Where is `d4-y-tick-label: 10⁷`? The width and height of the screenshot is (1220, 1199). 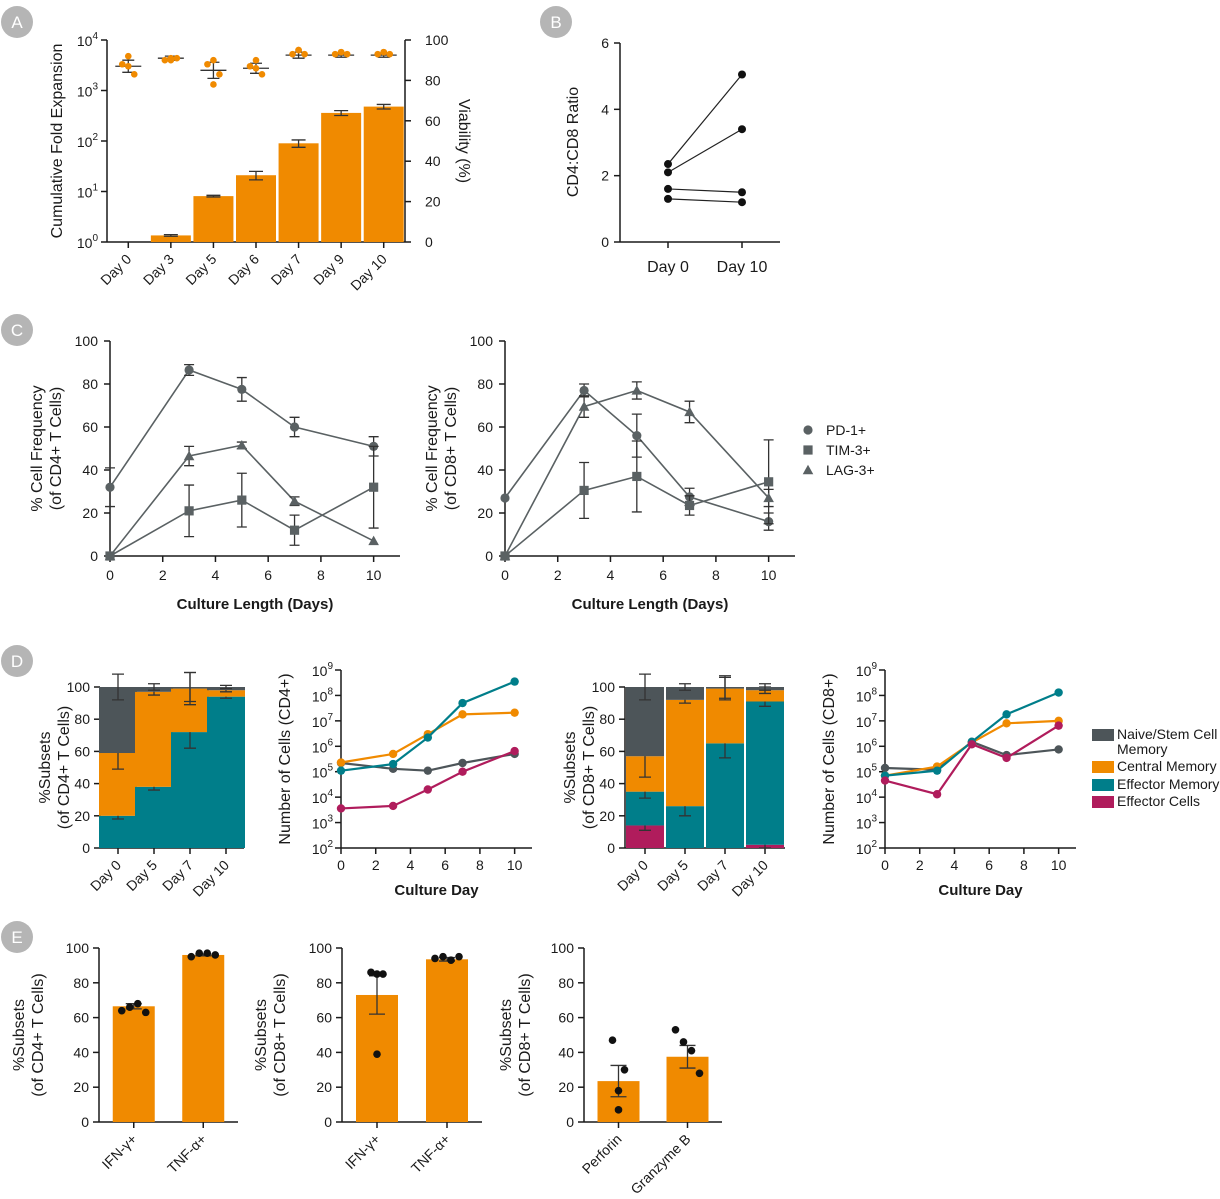 d4-y-tick-label: 10⁷ is located at coordinates (867, 721).